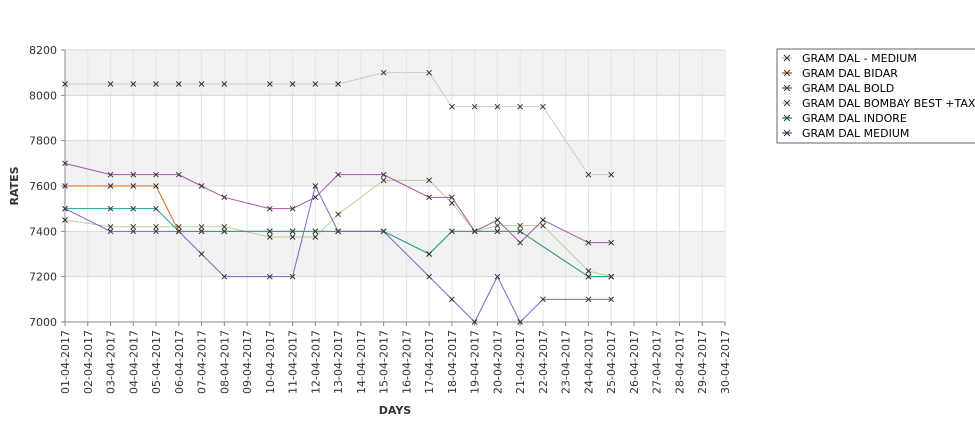 The image size is (975, 429). Describe the element at coordinates (43, 50) in the screenshot. I see `y-tick-label: 8200` at that location.